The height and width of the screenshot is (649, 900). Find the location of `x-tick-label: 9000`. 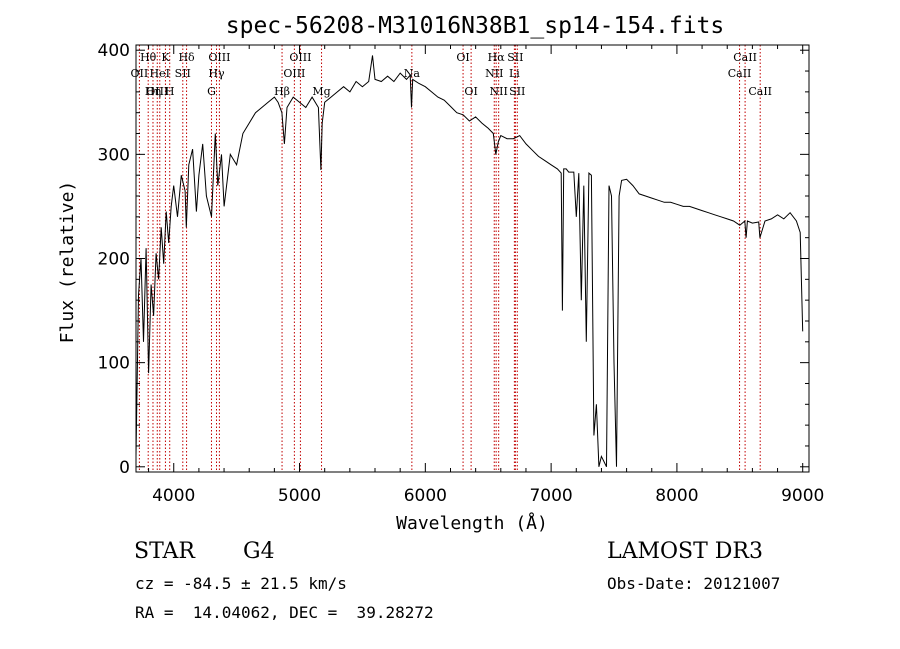

x-tick-label: 9000 is located at coordinates (802, 496).